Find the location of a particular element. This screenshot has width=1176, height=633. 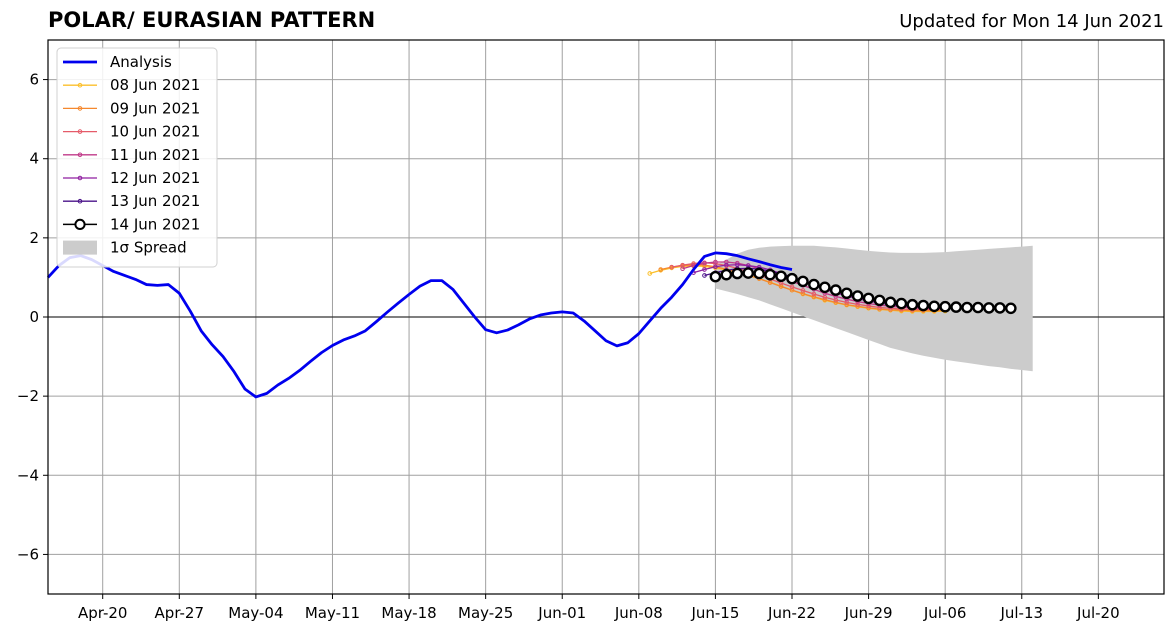

y-tick-label: 4 is located at coordinates (34, 159).